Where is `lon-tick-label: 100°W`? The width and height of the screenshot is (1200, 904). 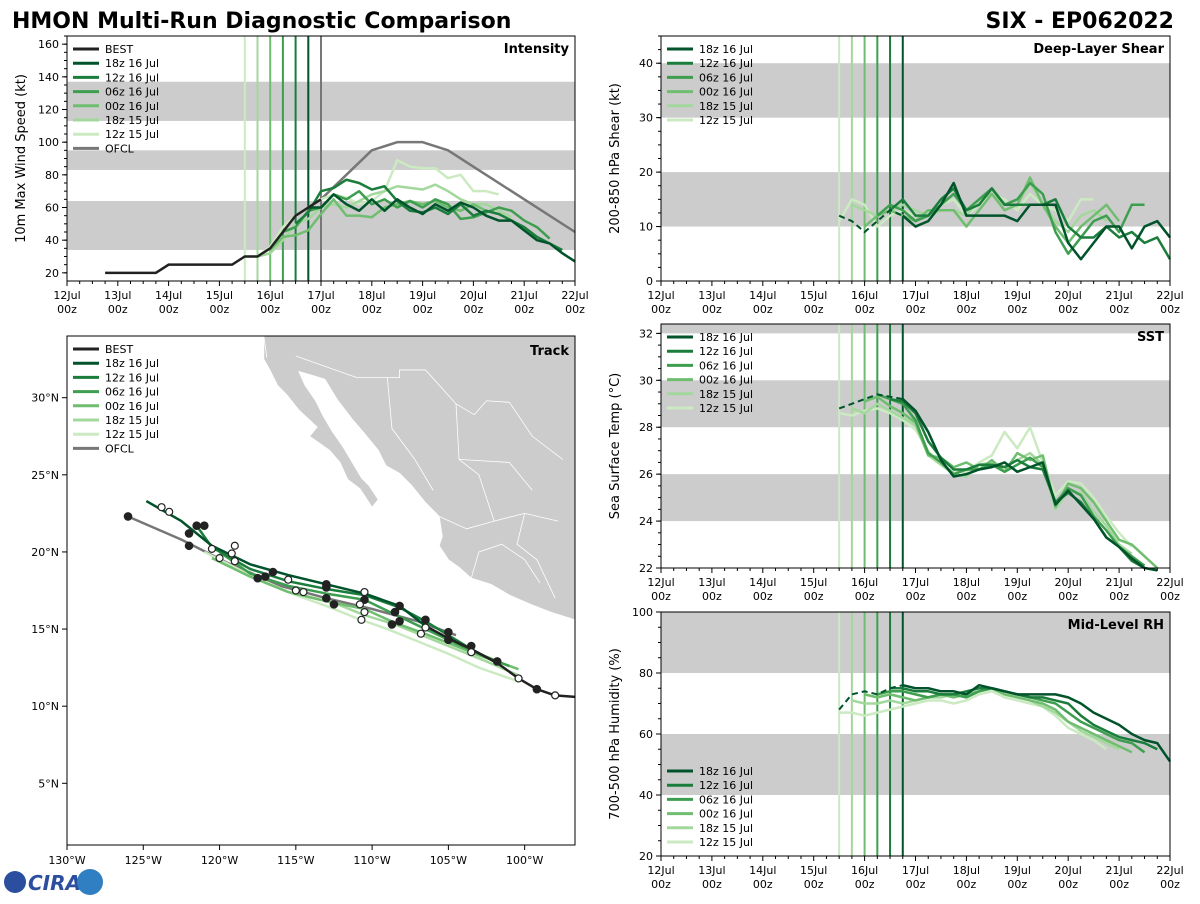
lon-tick-label: 100°W is located at coordinates (524, 860).